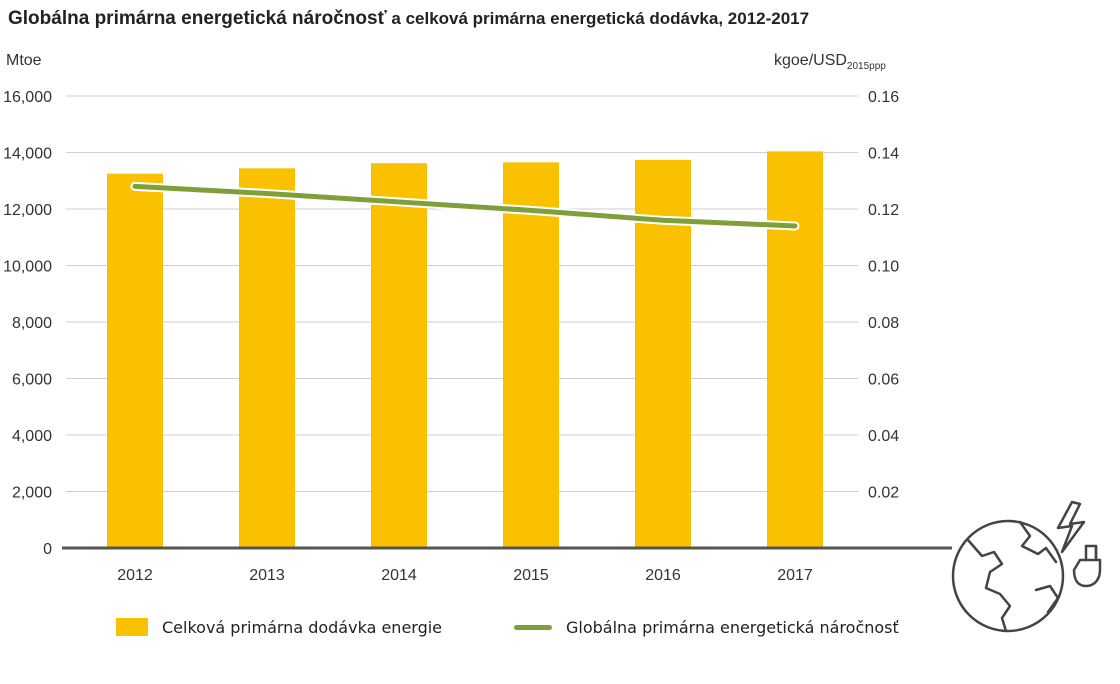 Image resolution: width=1120 pixels, height=684 pixels. What do you see at coordinates (132, 627) in the screenshot?
I see `legend-swatch-bars` at bounding box center [132, 627].